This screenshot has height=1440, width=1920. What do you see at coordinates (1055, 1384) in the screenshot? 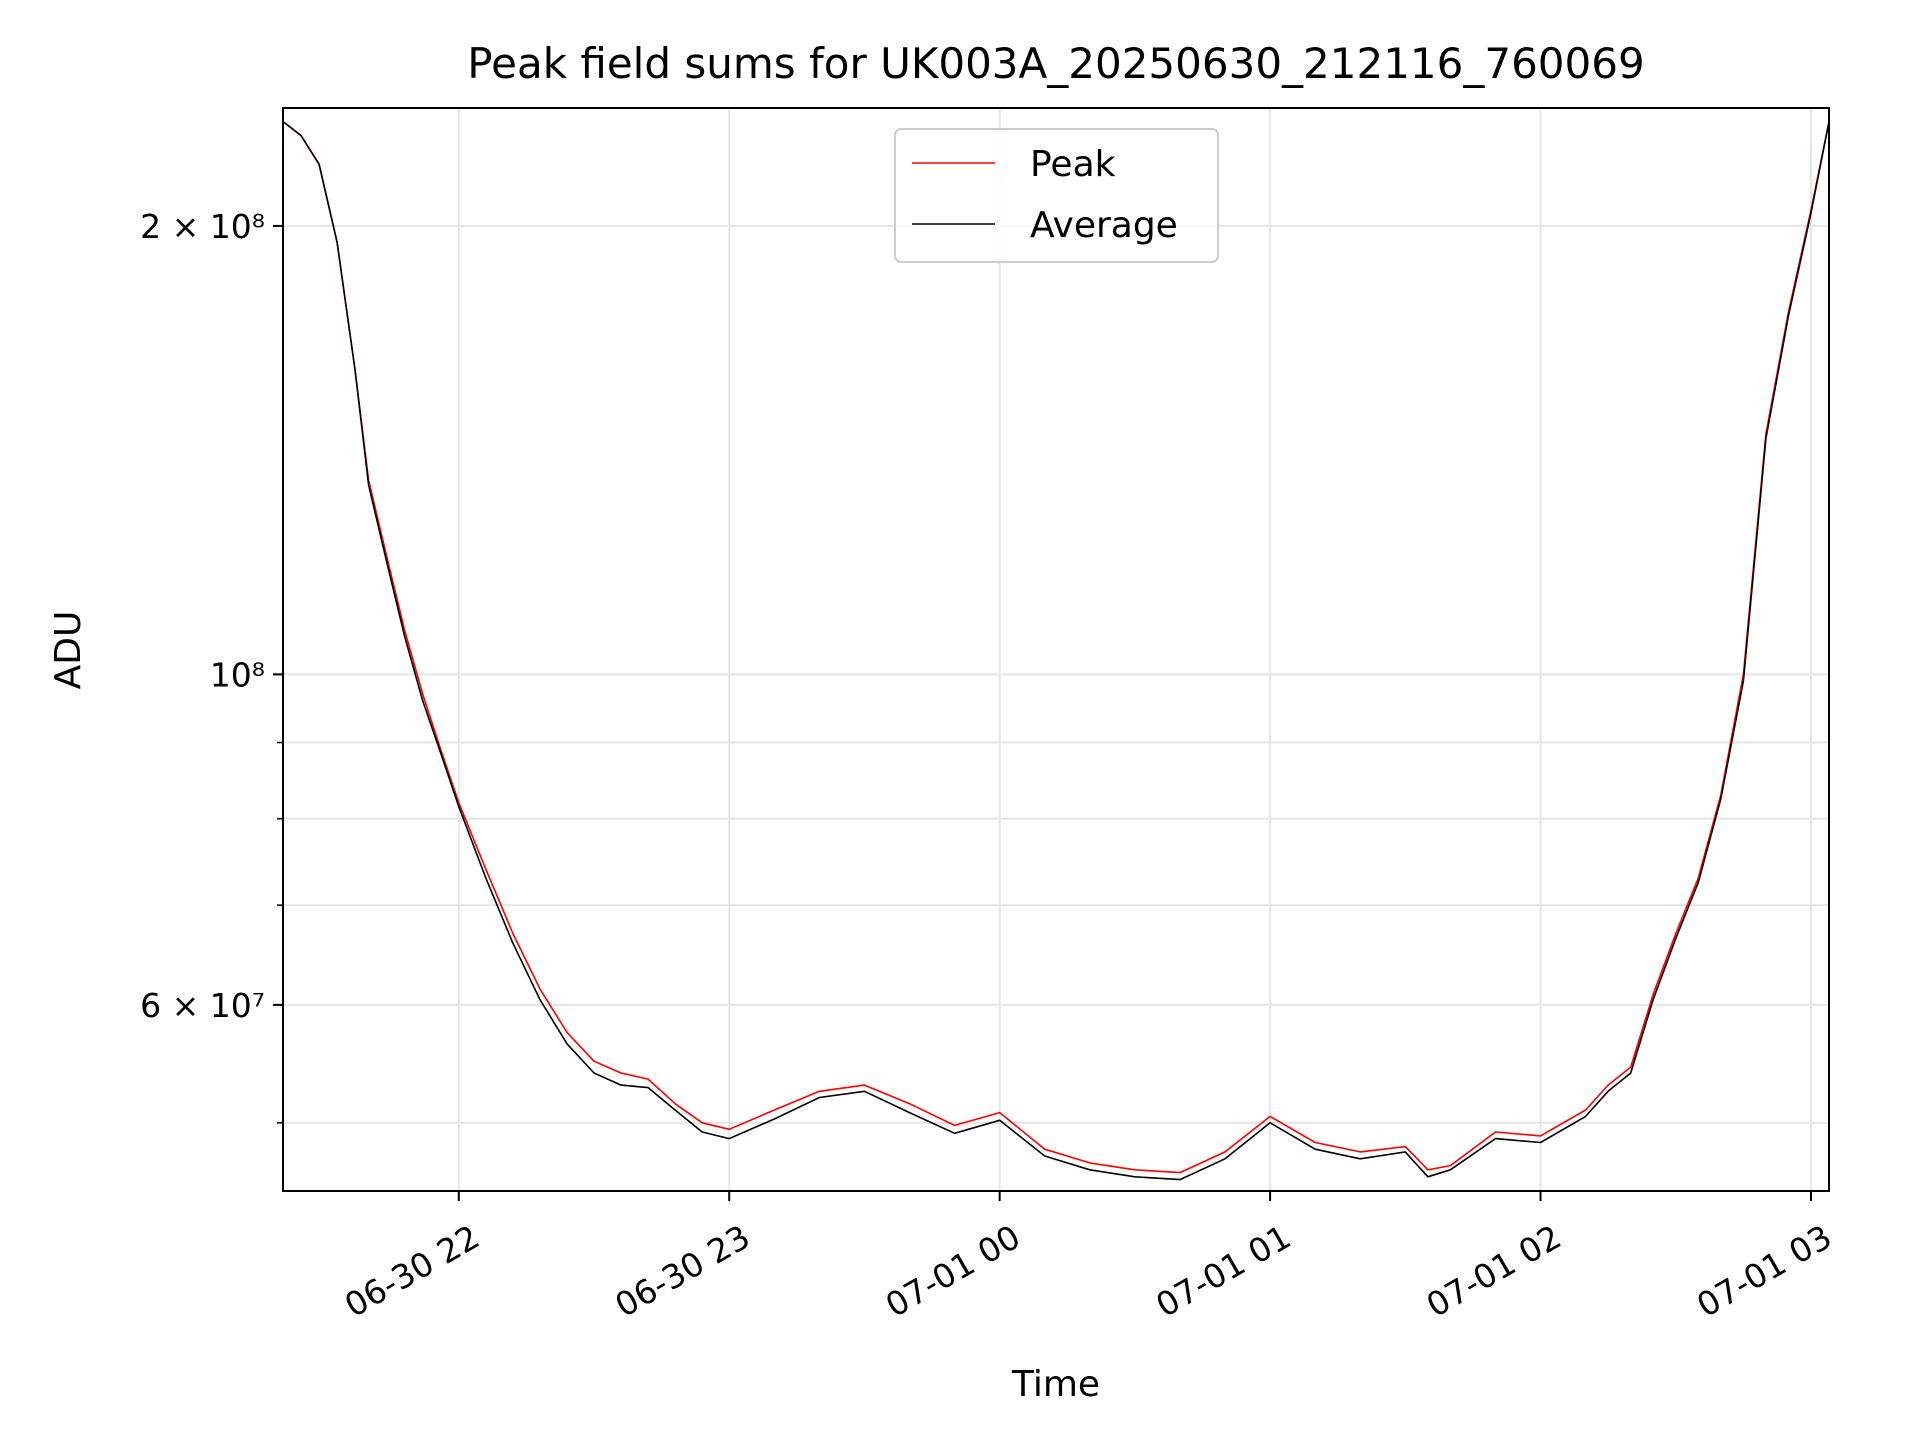
I see `x-axis-label: Time` at bounding box center [1055, 1384].